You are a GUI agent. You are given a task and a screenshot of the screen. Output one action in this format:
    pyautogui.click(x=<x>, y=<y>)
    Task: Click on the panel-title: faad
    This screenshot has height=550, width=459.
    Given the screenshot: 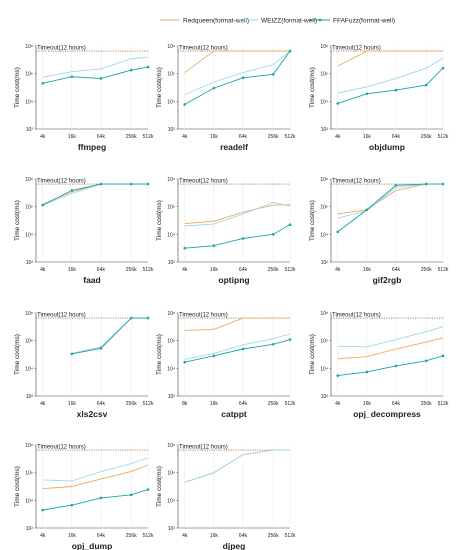 What is the action you would take?
    pyautogui.click(x=91, y=280)
    